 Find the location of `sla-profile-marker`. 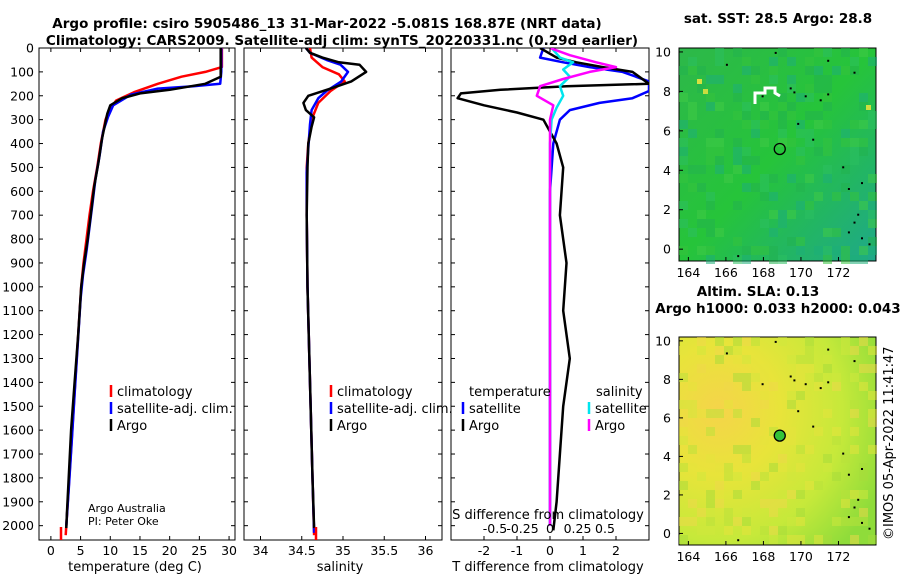

sla-profile-marker is located at coordinates (779, 435).